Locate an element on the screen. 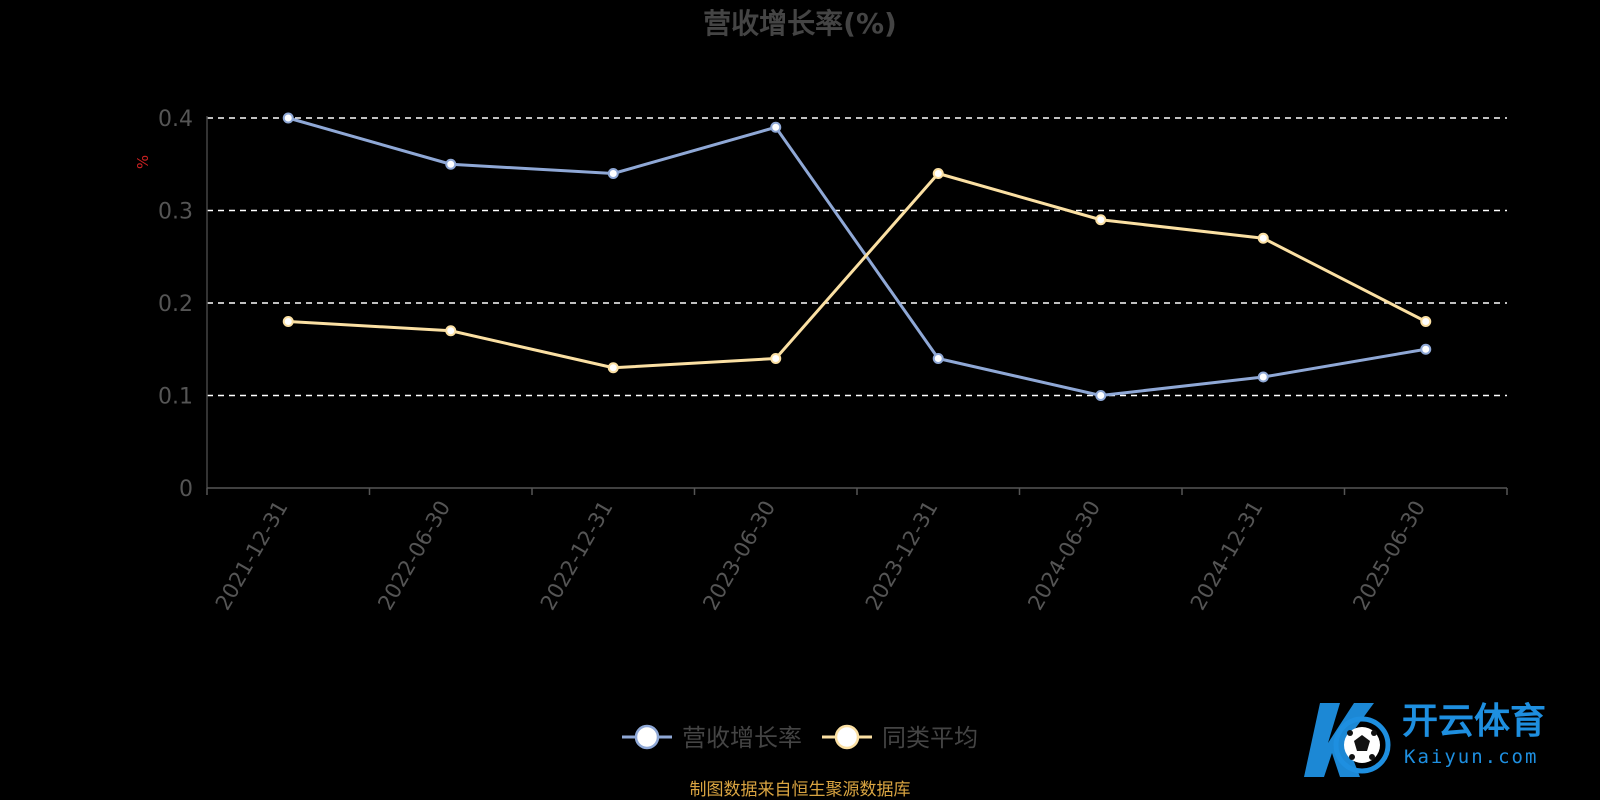  brand-logo-icon is located at coordinates (1347, 740).